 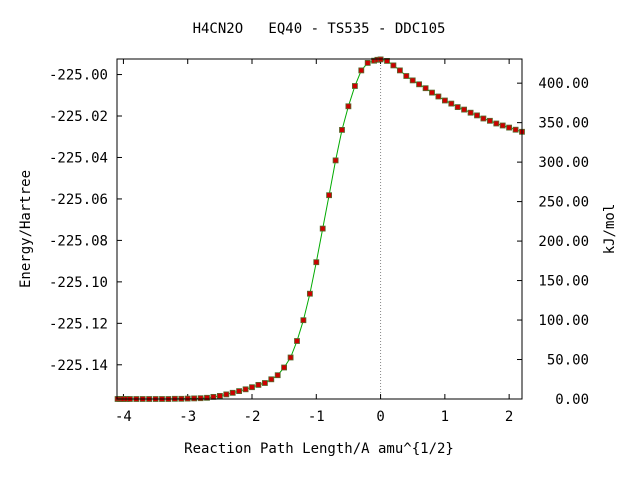 What do you see at coordinates (380, 417) in the screenshot?
I see `x-tick-label: 0` at bounding box center [380, 417].